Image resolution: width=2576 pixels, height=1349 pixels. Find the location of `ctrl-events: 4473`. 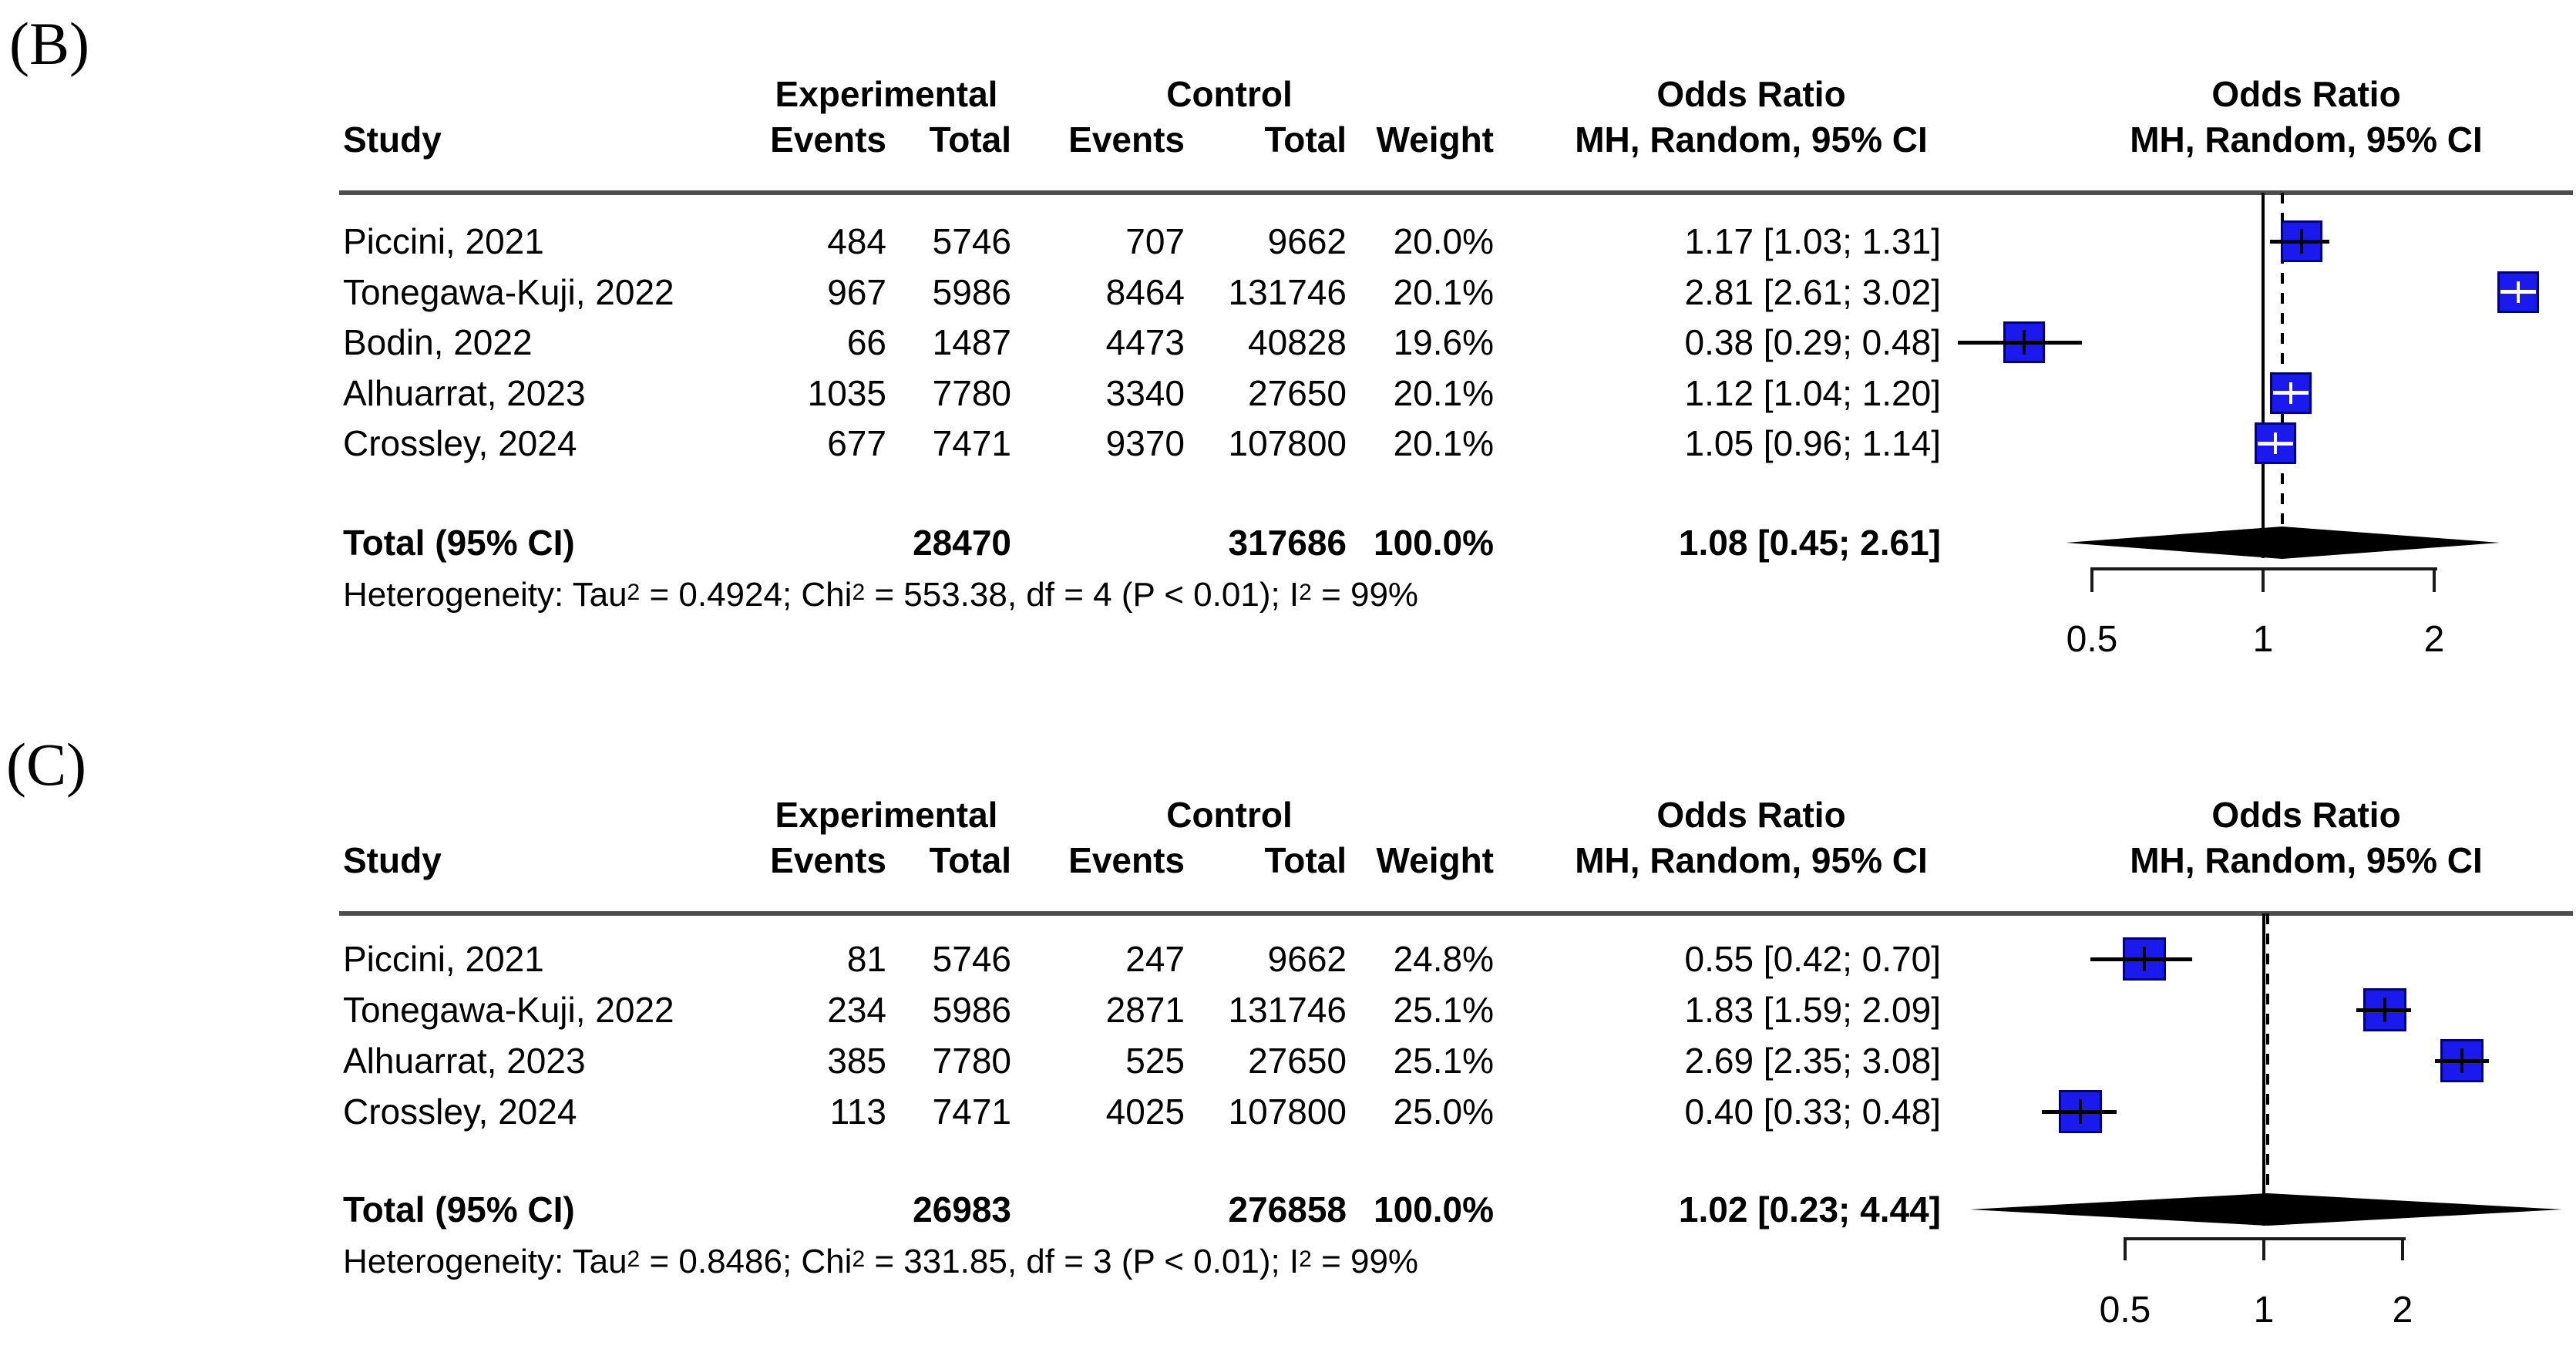

ctrl-events: 4473 is located at coordinates (1145, 342).